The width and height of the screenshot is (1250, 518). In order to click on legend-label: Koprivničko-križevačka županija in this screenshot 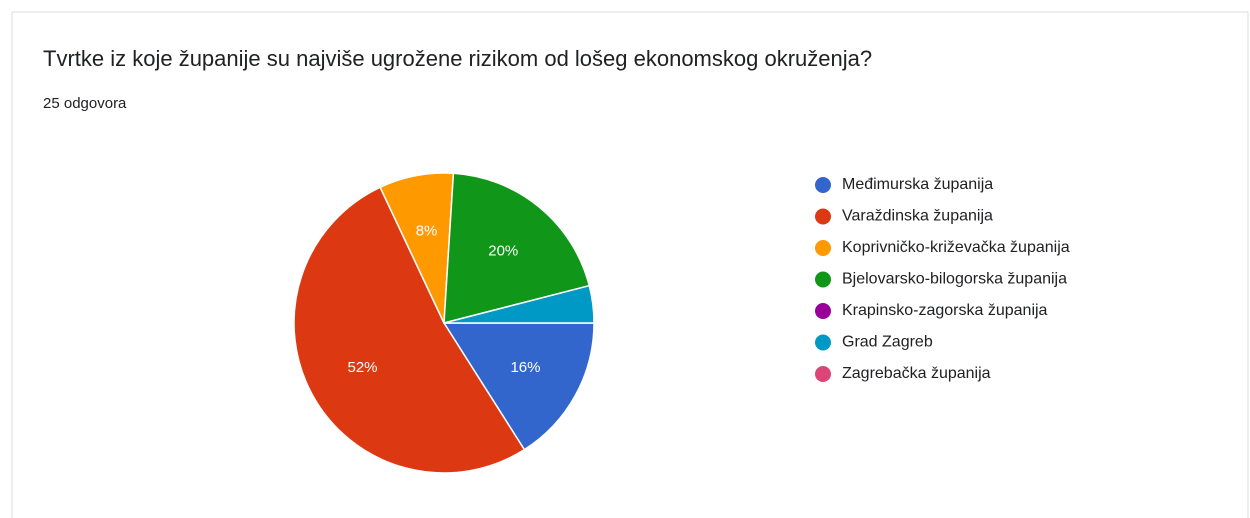, I will do `click(956, 247)`.